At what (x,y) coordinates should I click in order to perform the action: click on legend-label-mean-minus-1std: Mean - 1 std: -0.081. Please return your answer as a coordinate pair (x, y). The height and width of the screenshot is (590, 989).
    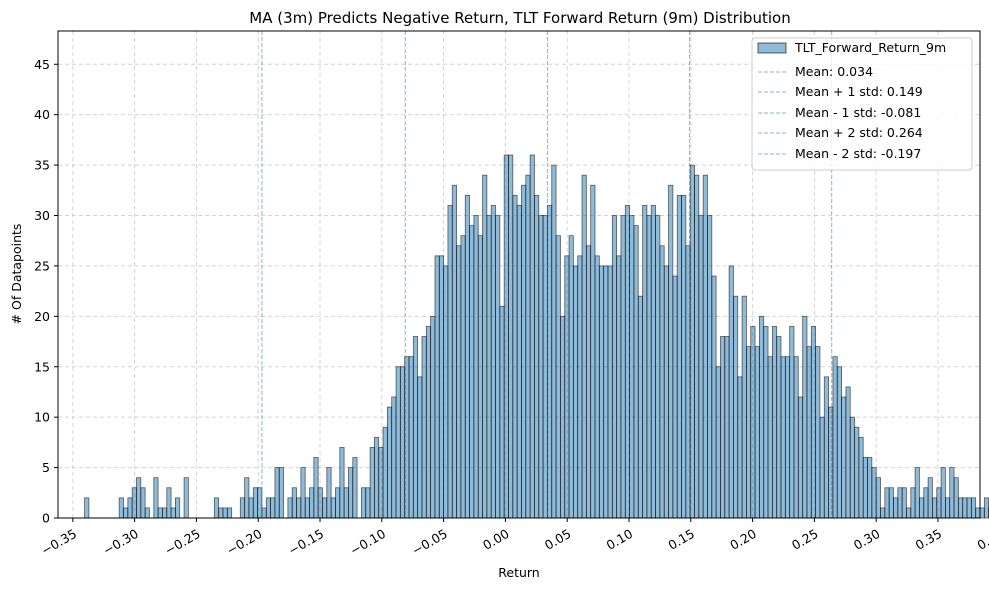
    Looking at the image, I should click on (858, 112).